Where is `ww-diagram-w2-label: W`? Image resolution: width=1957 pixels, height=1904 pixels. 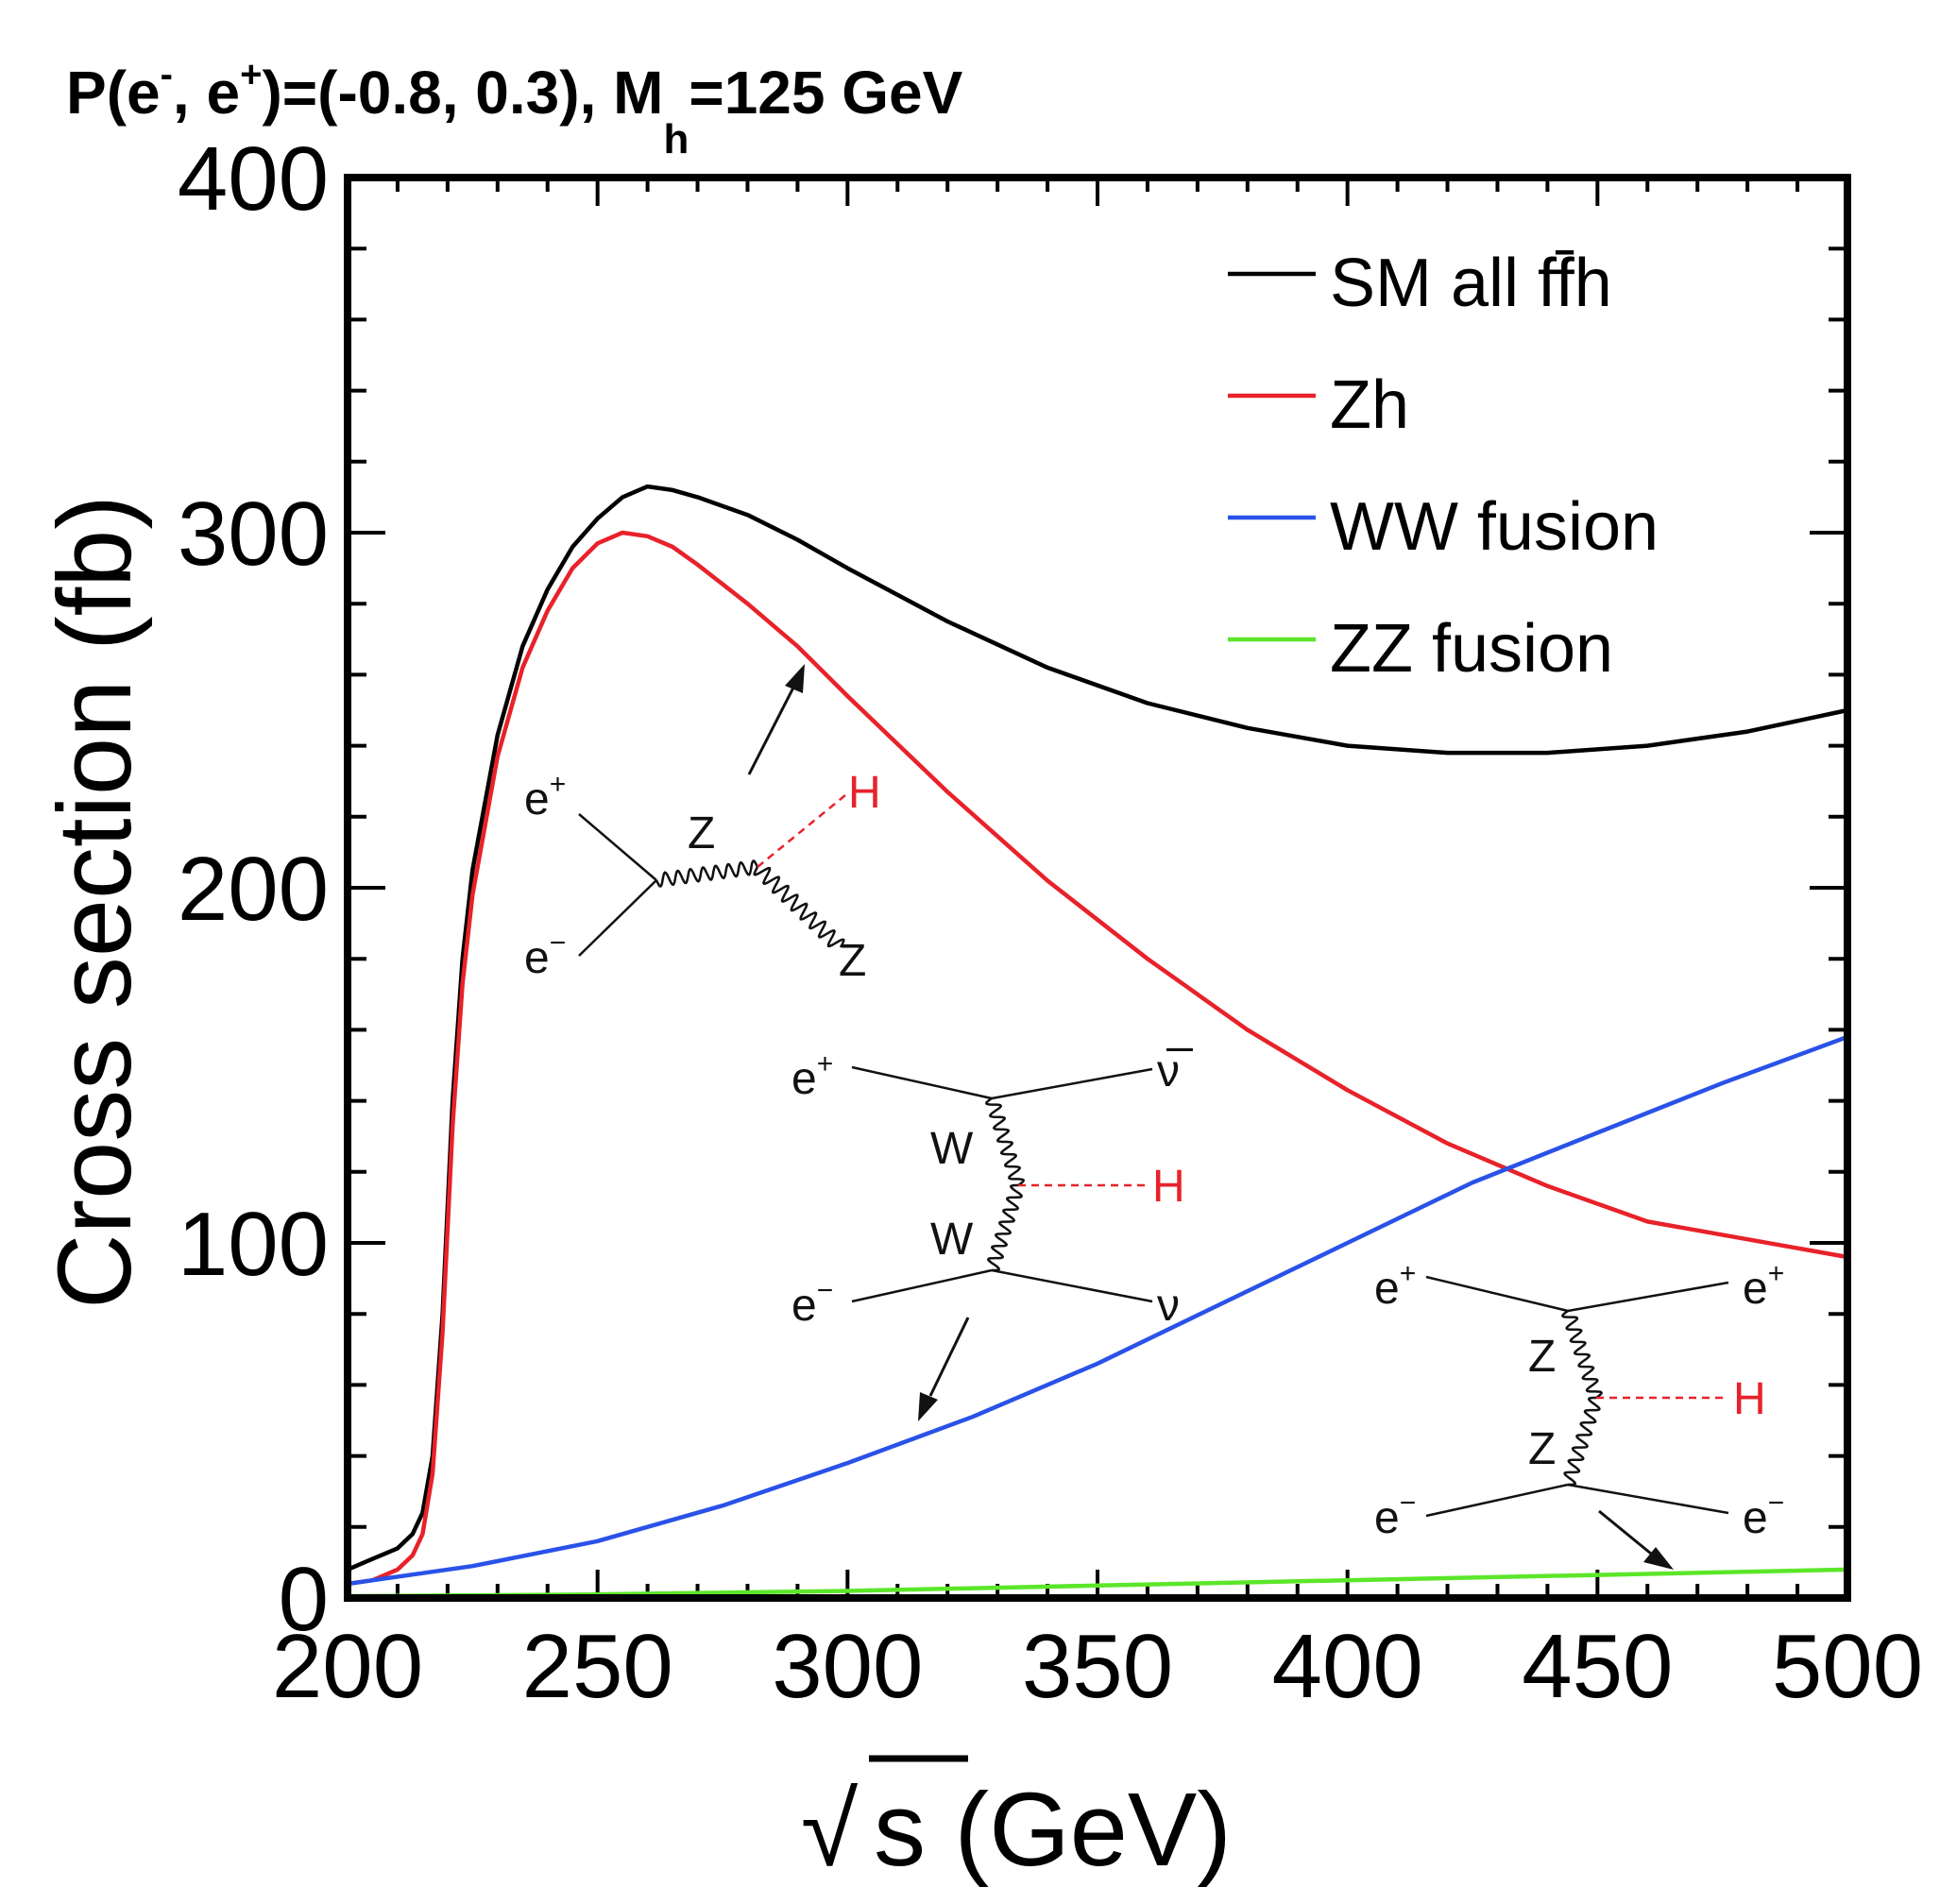 ww-diagram-w2-label: W is located at coordinates (952, 1240).